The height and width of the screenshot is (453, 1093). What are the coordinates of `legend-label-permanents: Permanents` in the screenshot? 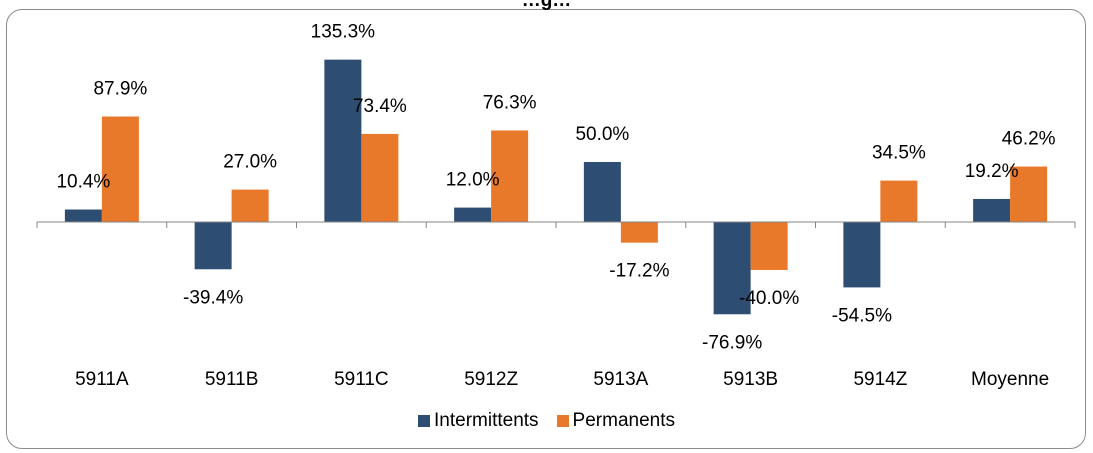 It's located at (623, 420).